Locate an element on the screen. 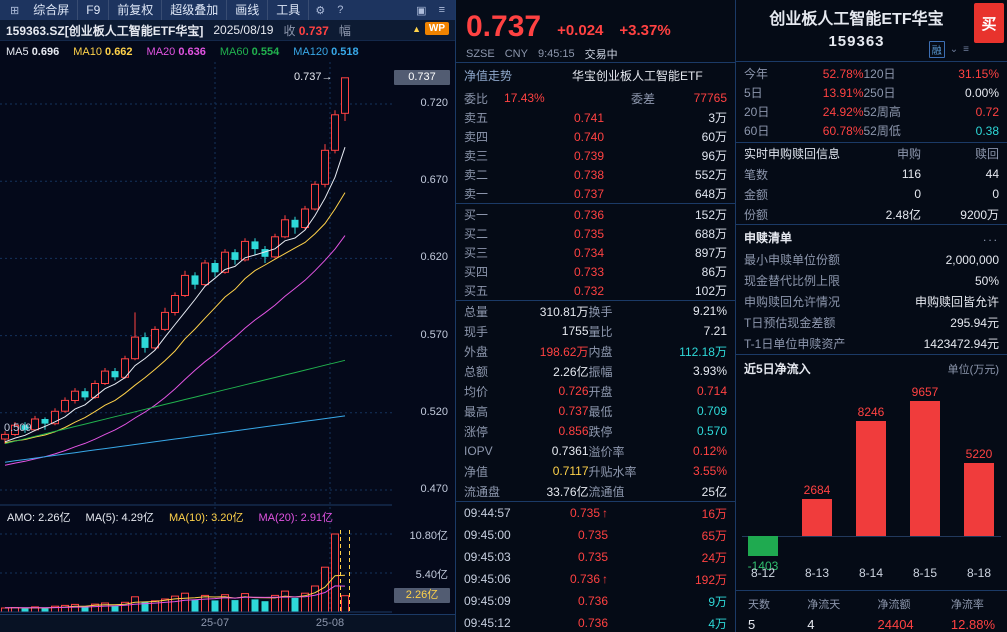 This screenshot has height=632, width=1007. stat-value: 0.714 is located at coordinates (711, 391).